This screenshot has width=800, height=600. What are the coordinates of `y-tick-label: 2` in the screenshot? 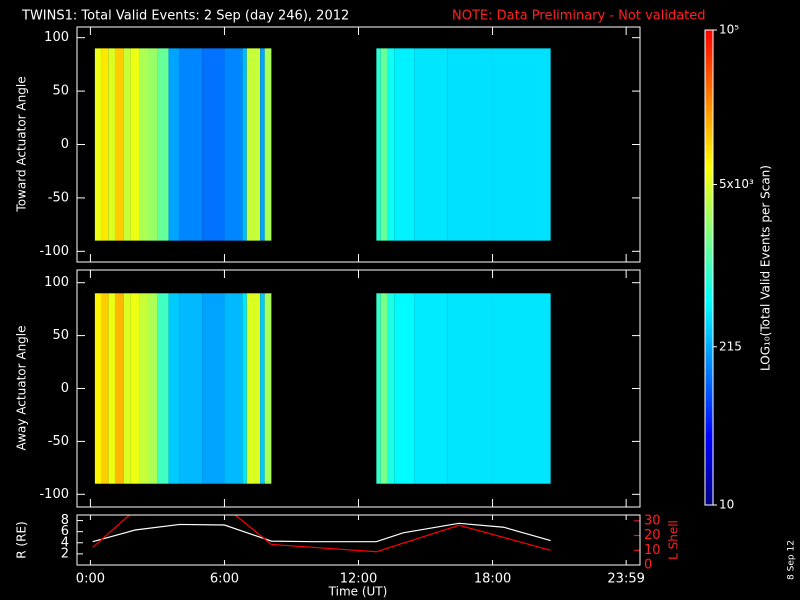 It's located at (65, 553).